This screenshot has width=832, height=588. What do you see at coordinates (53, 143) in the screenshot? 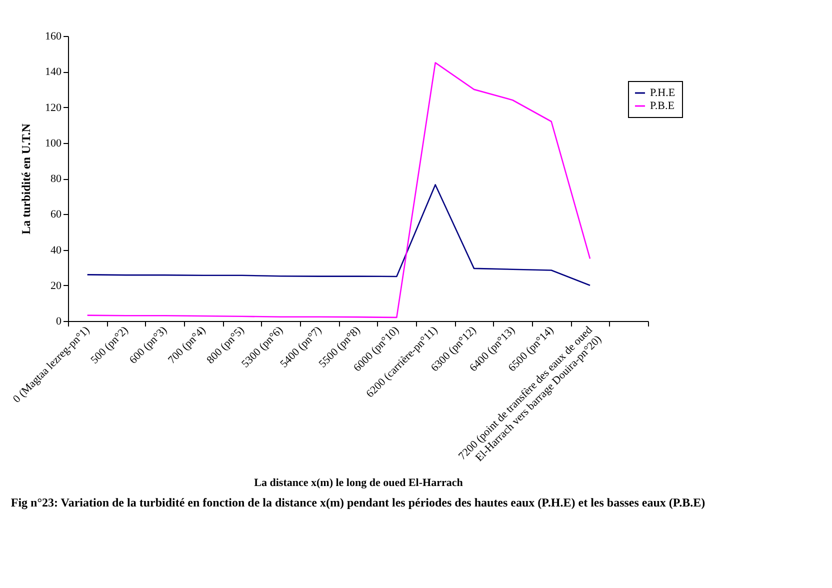
I see `y-tick-label: 100` at bounding box center [53, 143].